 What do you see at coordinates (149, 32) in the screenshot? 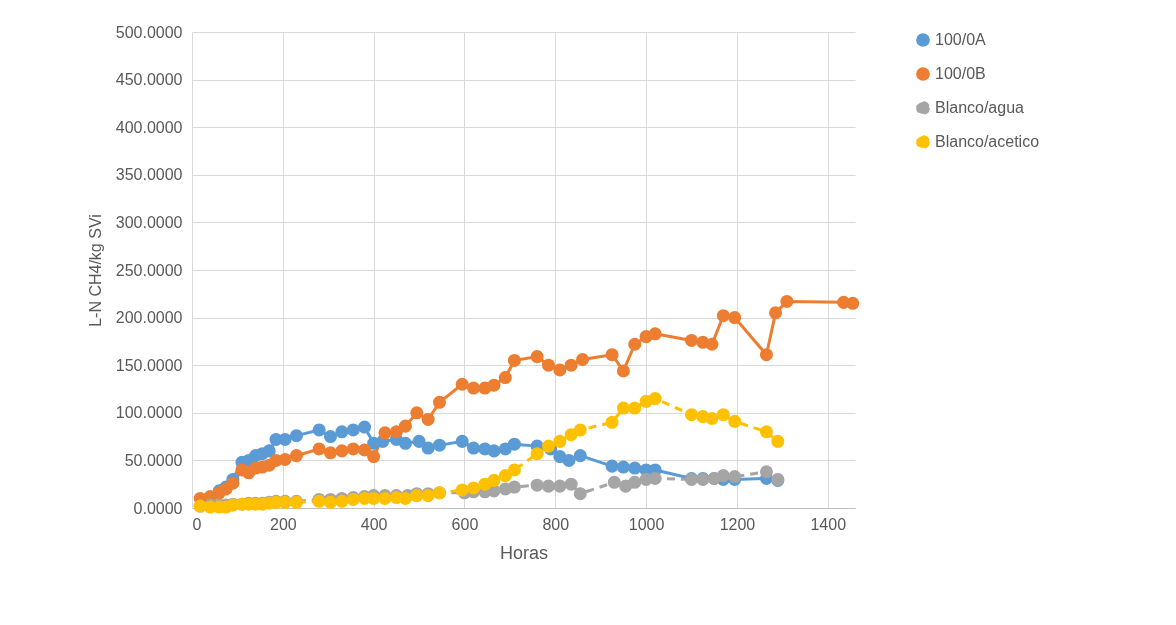
I see `y-tick-label: 500.0000` at bounding box center [149, 32].